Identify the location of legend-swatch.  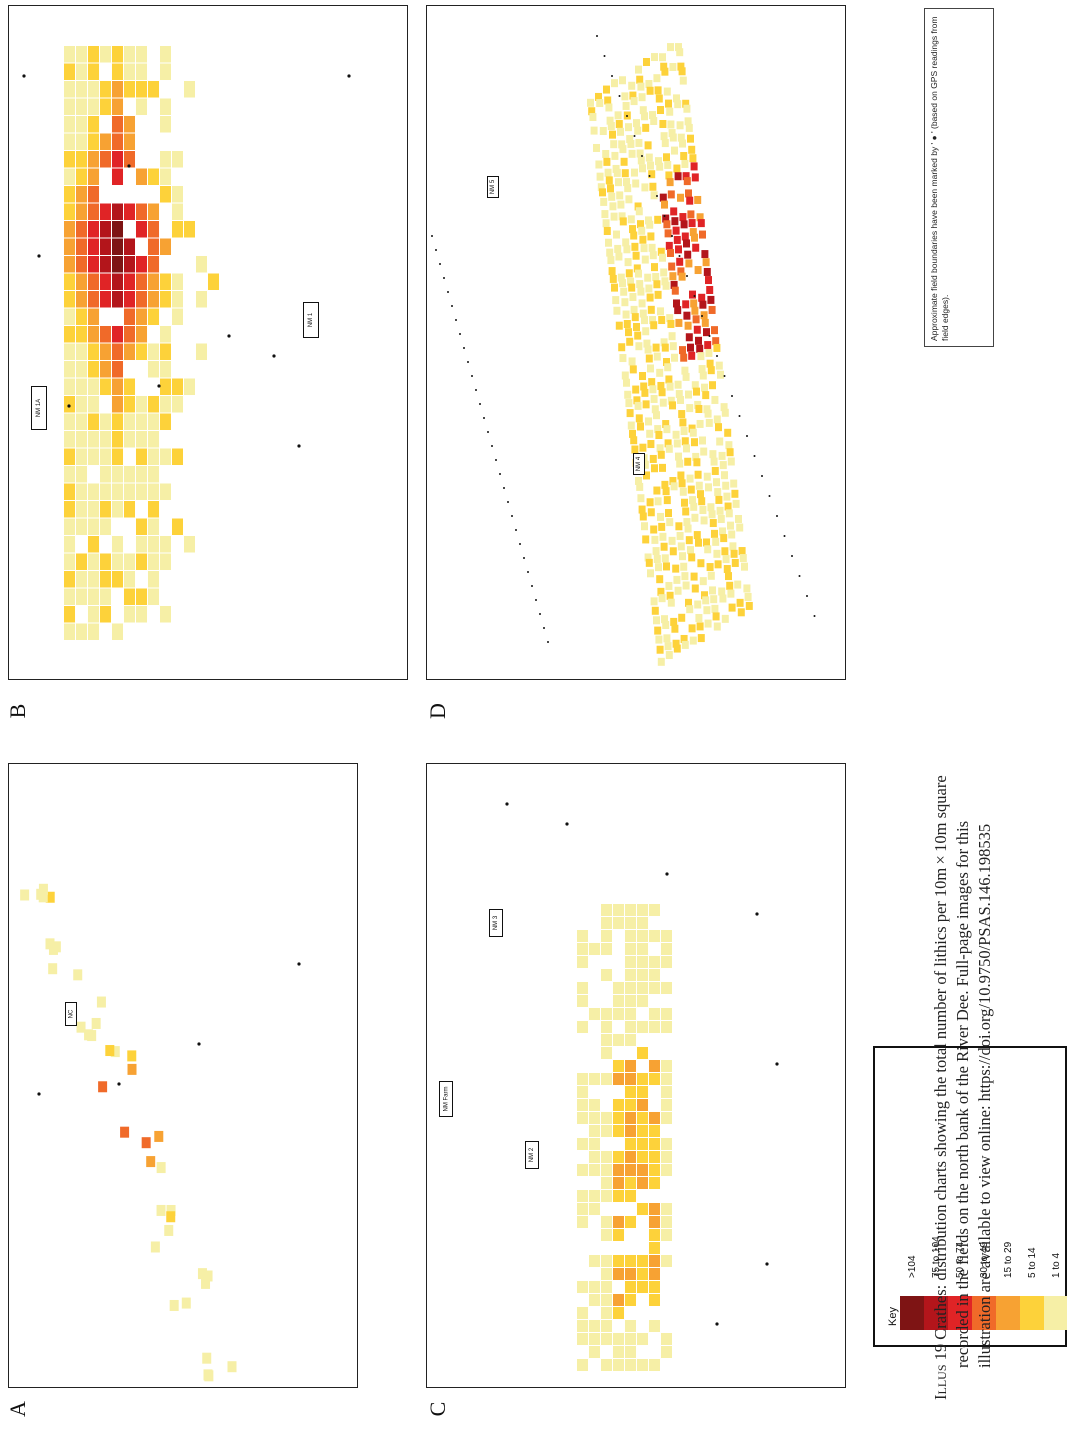
(984, 1313).